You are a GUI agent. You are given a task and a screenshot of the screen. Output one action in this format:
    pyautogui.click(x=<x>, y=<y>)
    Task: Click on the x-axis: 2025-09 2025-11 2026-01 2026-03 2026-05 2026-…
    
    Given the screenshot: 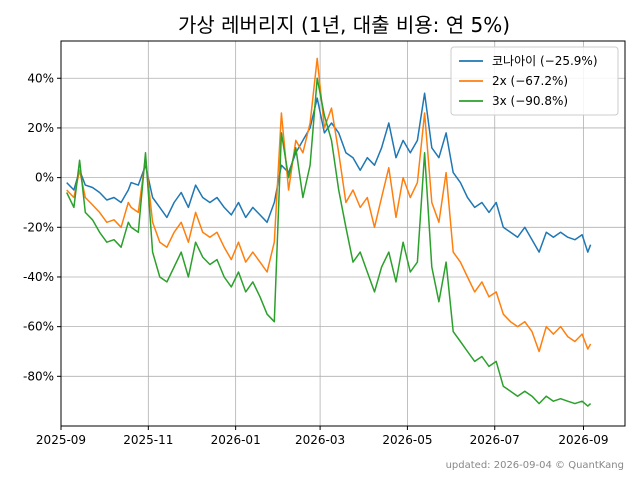 What is the action you would take?
    pyautogui.click(x=322, y=436)
    